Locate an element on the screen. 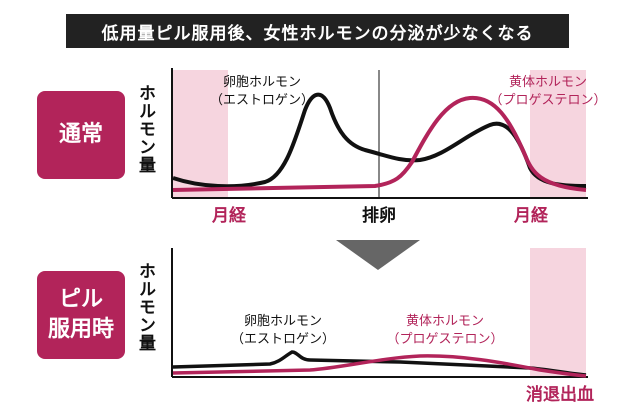 The image size is (640, 410). ovulation-label: 排卵 is located at coordinates (379, 215).